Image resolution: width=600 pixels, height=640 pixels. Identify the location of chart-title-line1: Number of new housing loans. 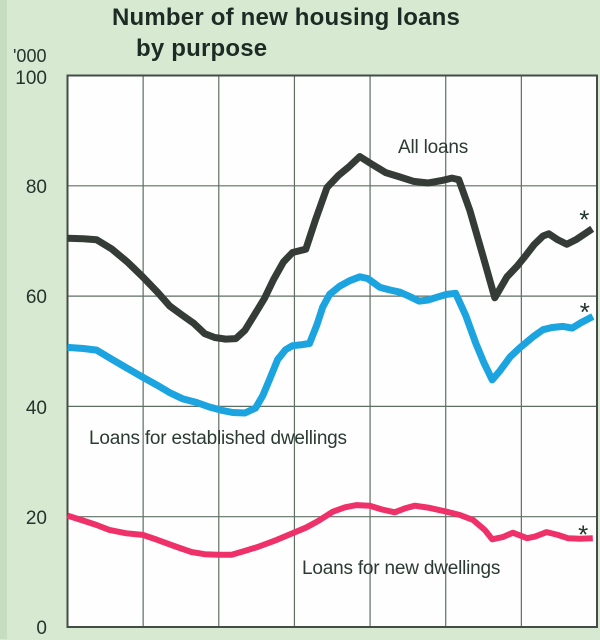
(286, 17).